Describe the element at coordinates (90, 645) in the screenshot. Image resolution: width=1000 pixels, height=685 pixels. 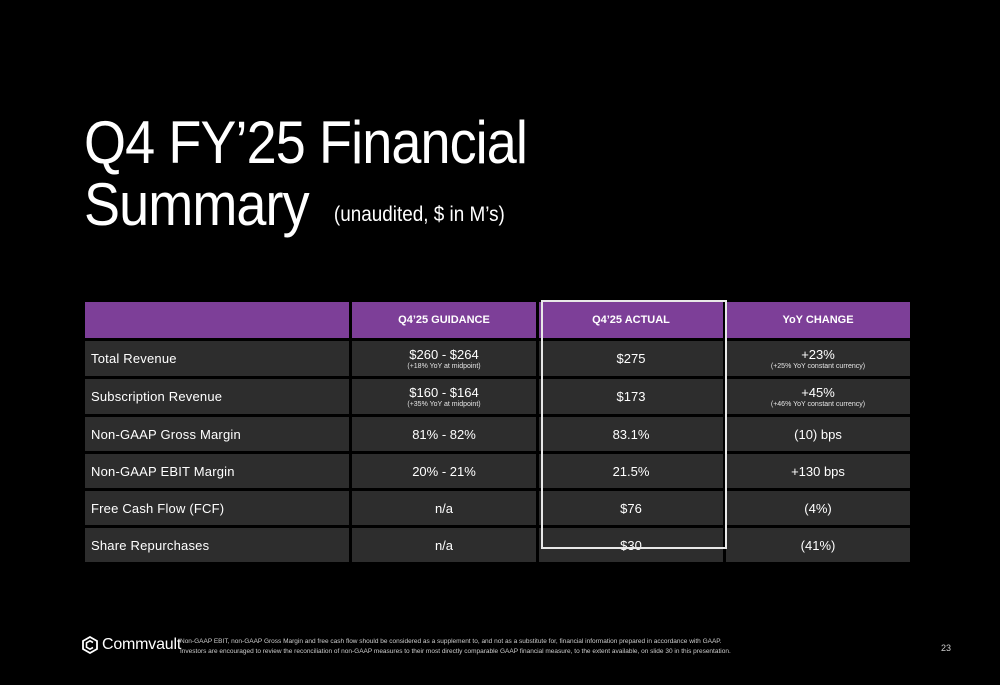
I see `commvault-hexagon-icon` at that location.